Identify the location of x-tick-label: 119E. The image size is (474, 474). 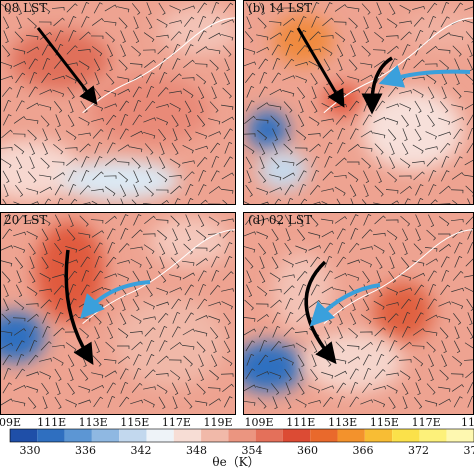
(217, 422).